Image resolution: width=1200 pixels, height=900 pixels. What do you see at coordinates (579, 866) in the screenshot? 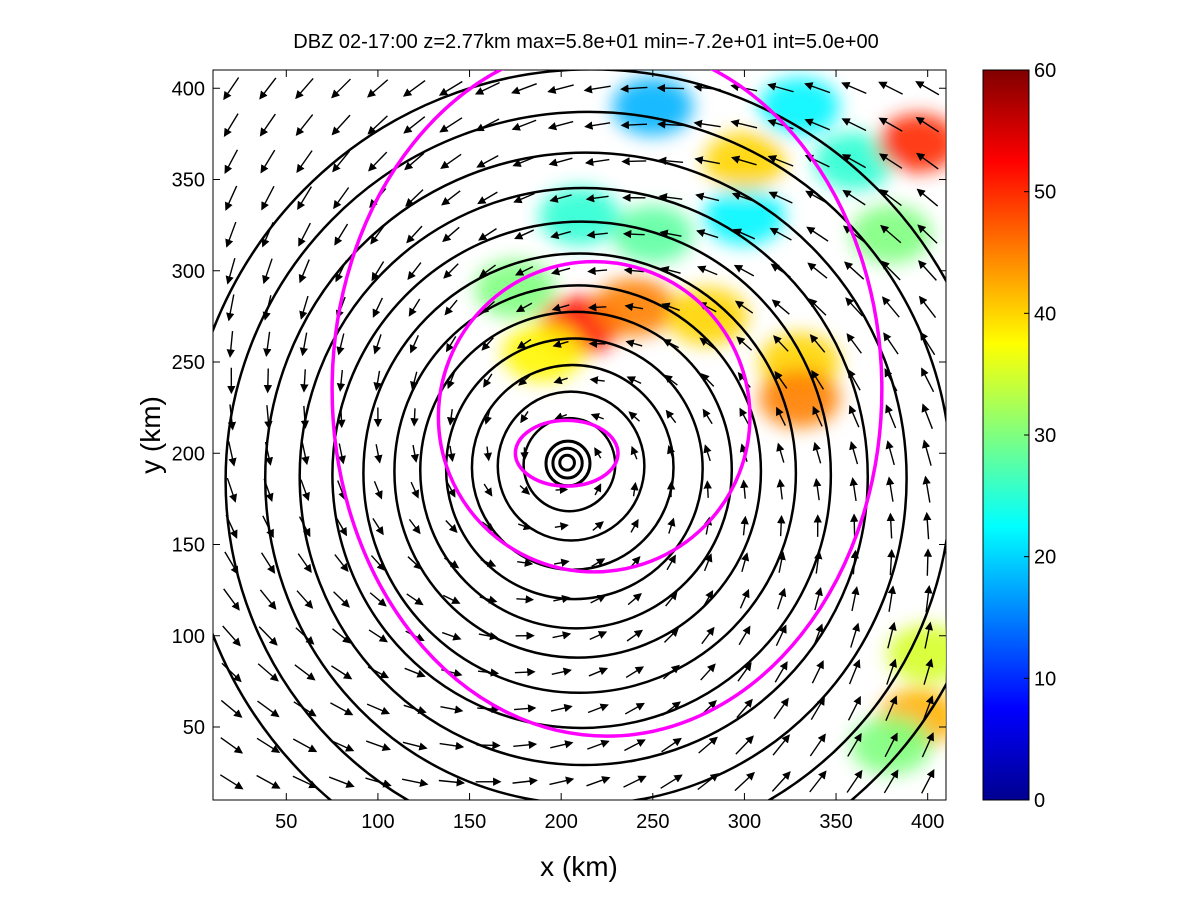
I see `x-axis-title: x (km)` at bounding box center [579, 866].